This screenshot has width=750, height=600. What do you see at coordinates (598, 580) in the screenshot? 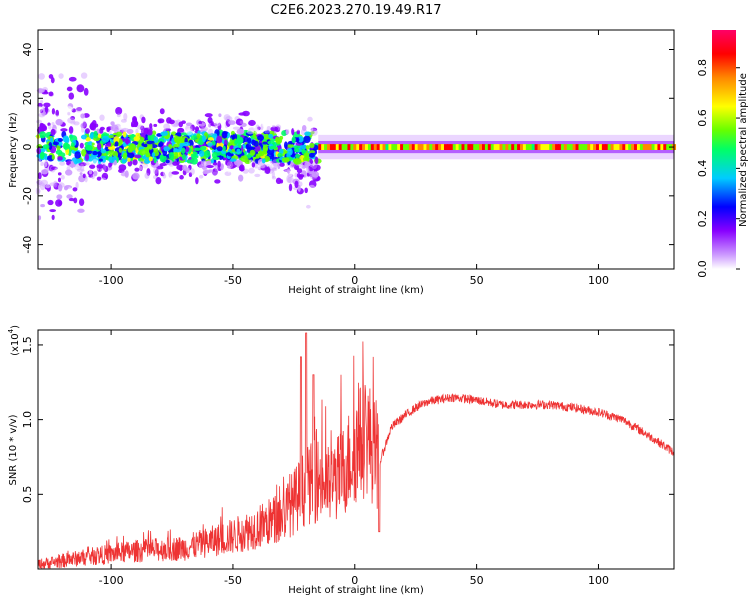
I see `x-tick-label: 100` at bounding box center [598, 580].